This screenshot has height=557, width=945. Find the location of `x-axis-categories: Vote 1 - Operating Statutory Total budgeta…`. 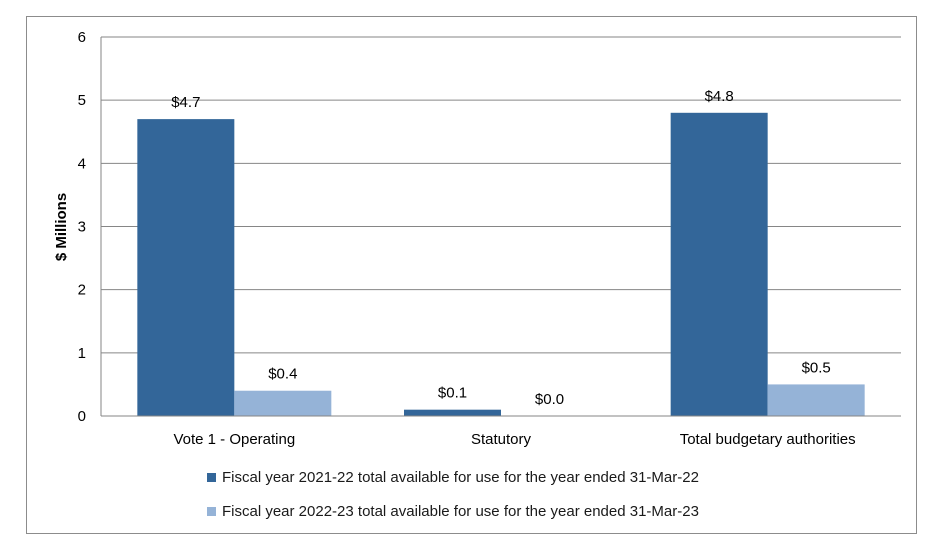

x-axis-categories: Vote 1 - Operating Statutory Total budgeta… is located at coordinates (501, 431).